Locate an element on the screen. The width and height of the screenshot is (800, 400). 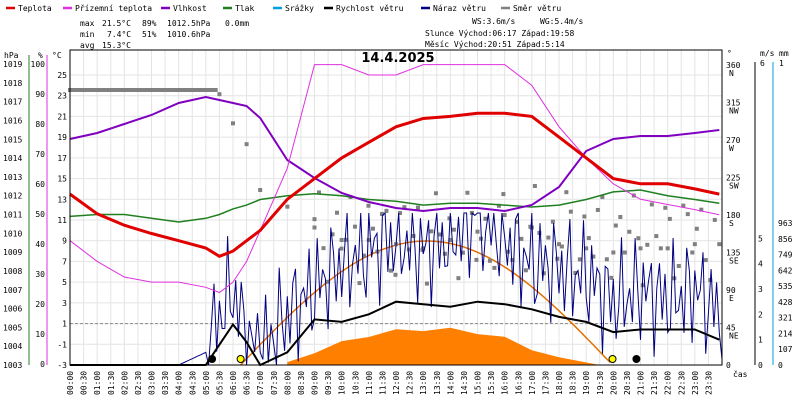
x-tick: 02:30 is located at coordinates (138, 383).